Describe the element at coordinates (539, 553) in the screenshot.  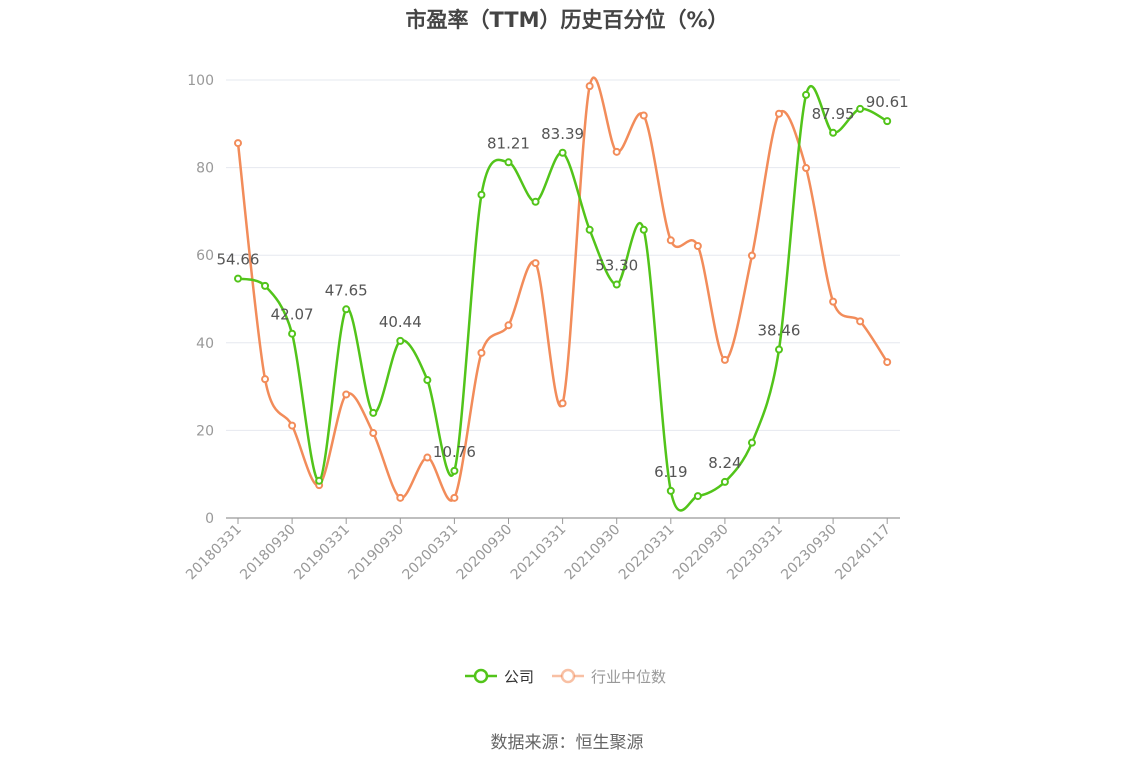
I see `x-tick-label: 20210331` at that location.